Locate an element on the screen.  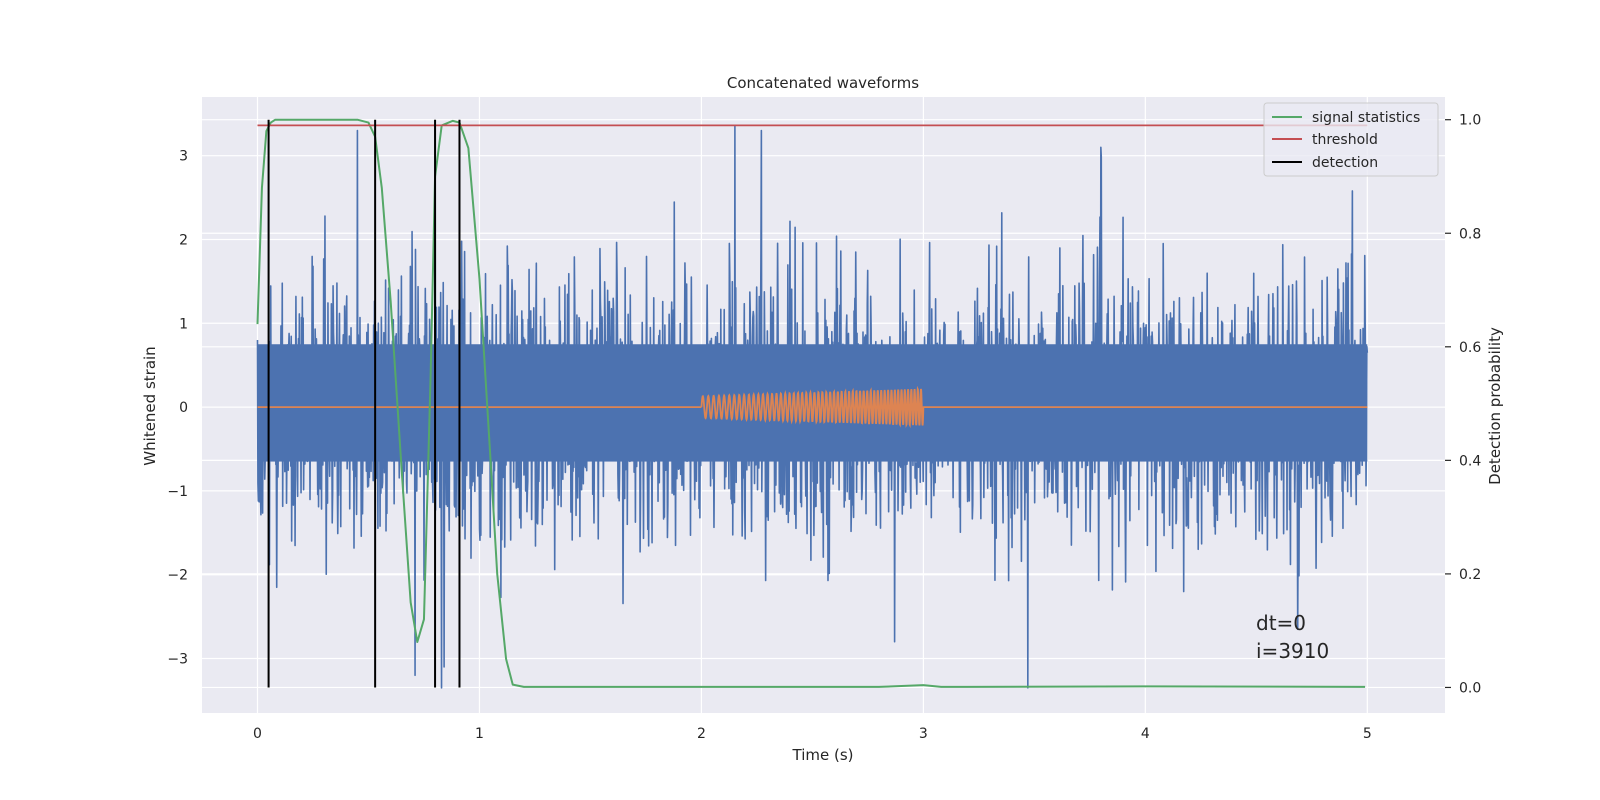
legend-label-threshold: threshold is located at coordinates (1345, 140).